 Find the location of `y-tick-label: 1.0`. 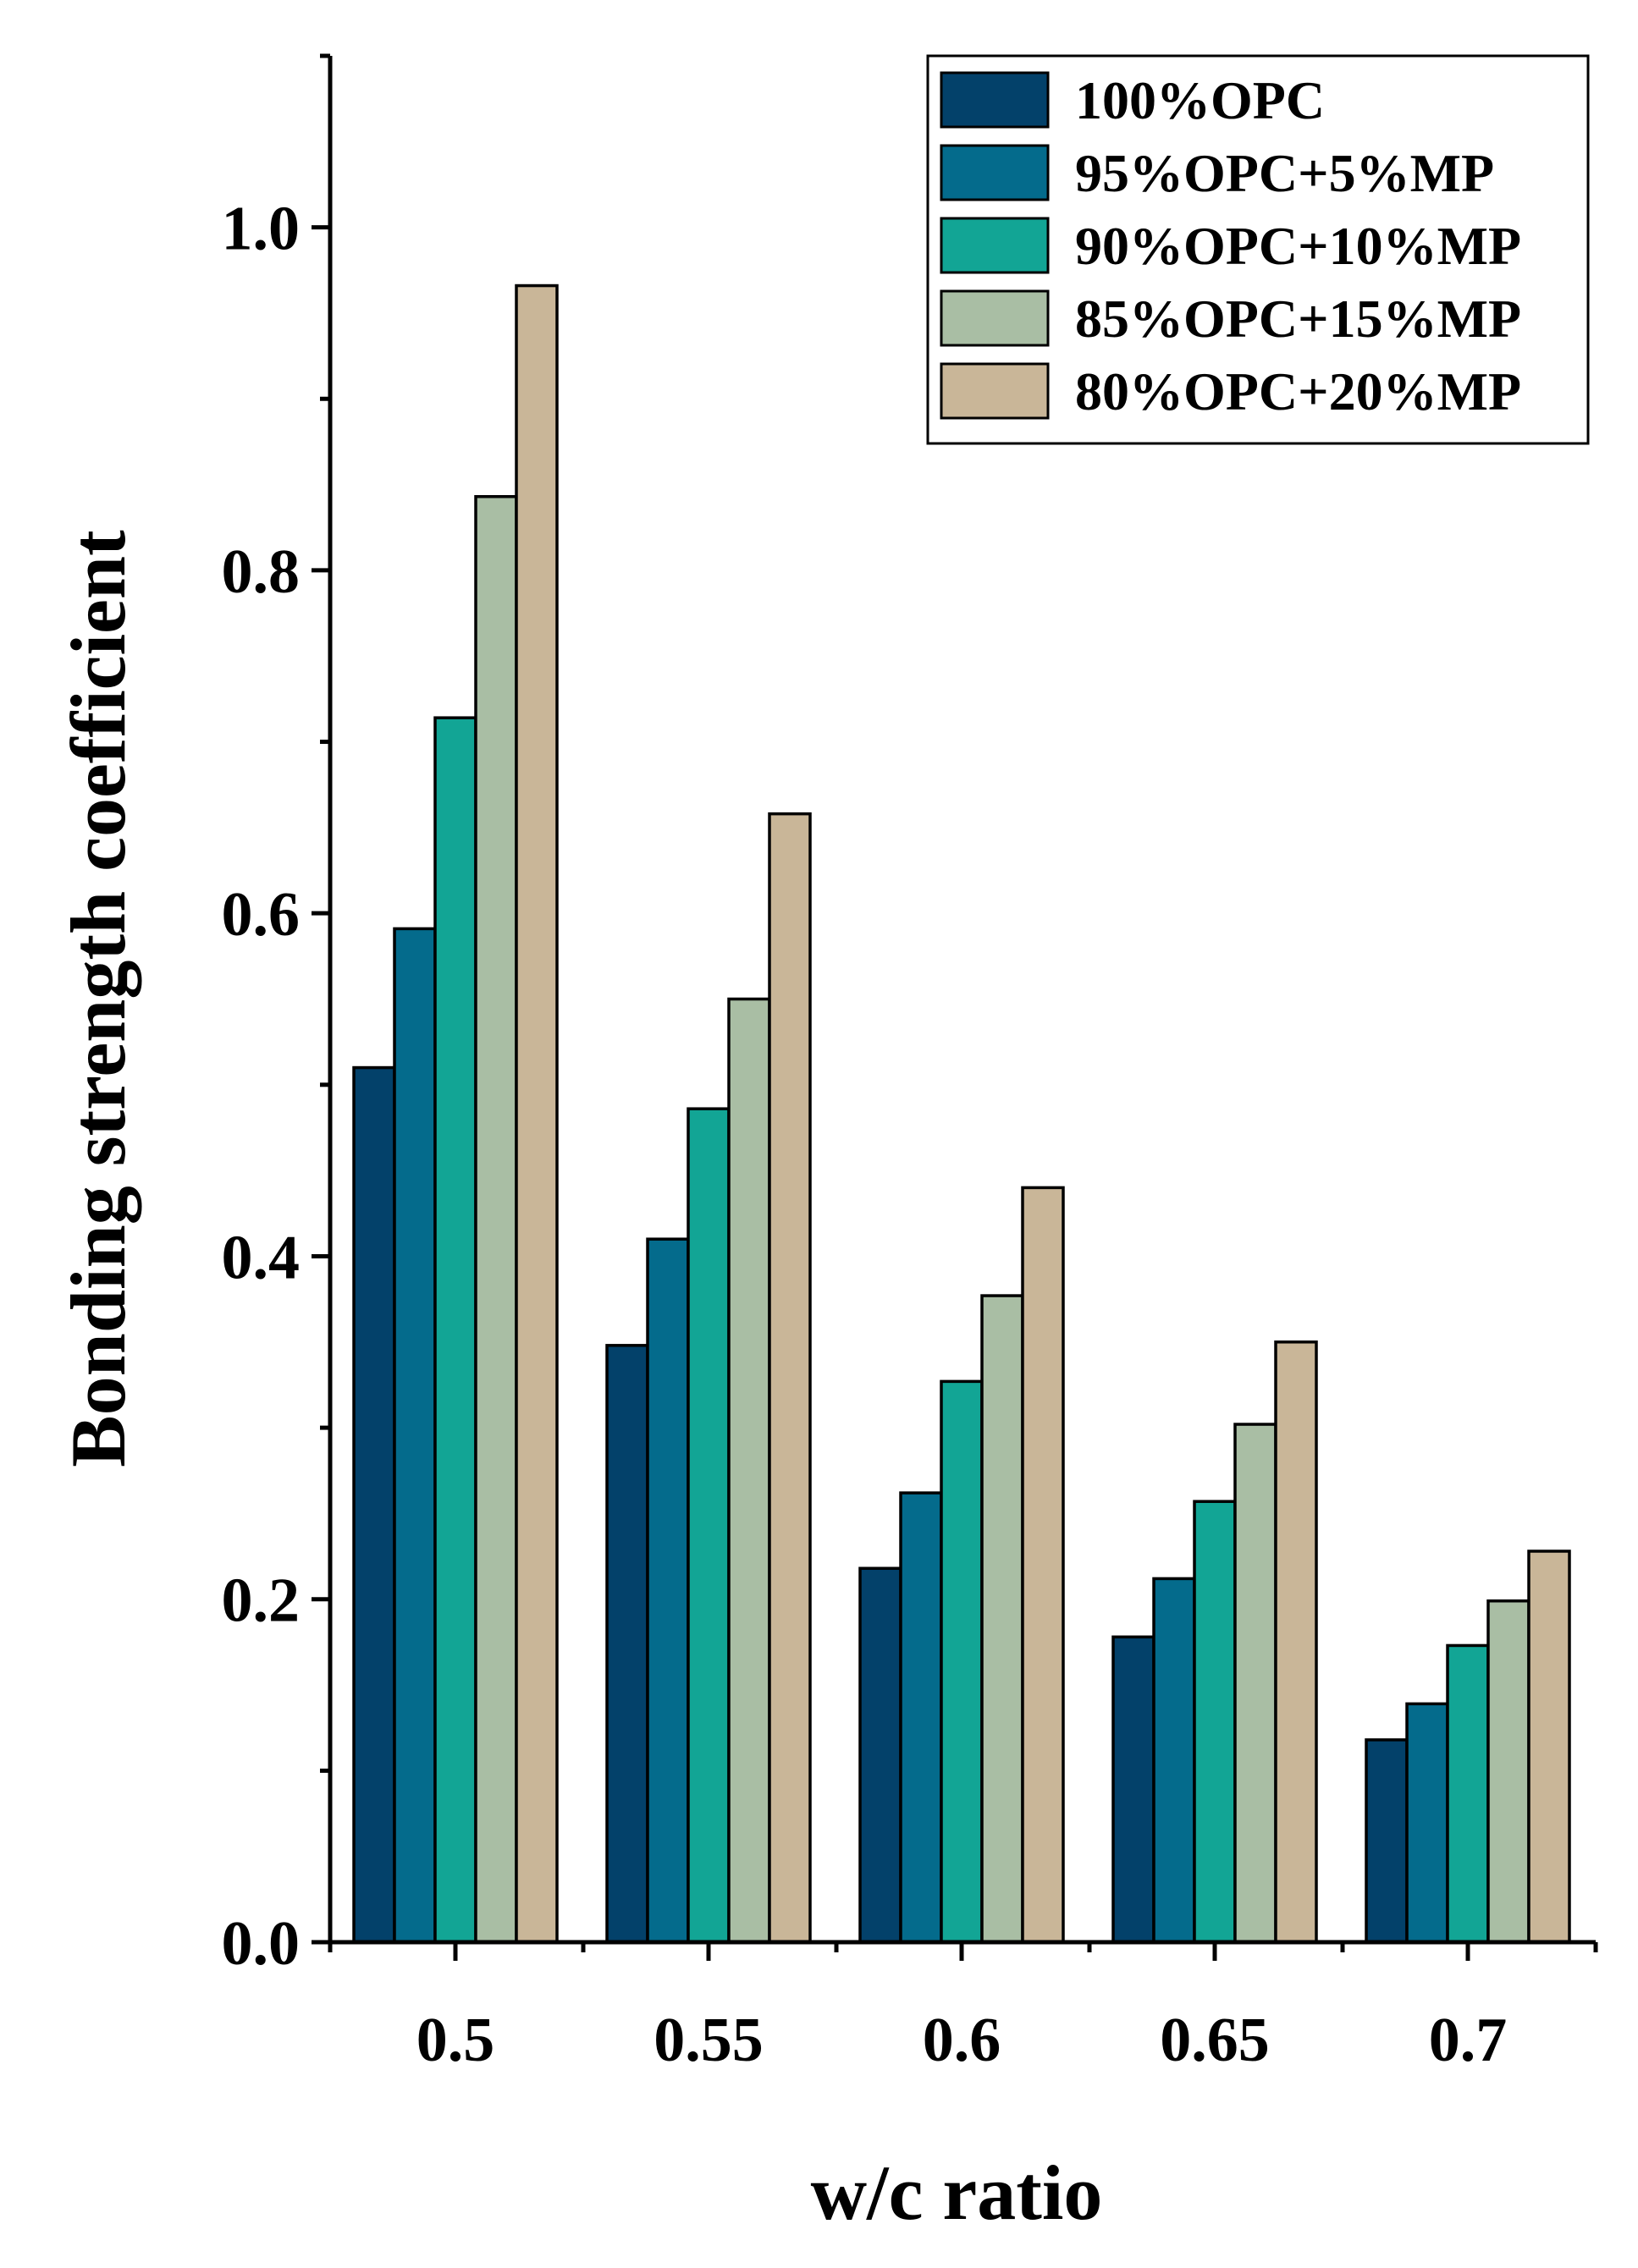

y-tick-label: 1.0 is located at coordinates (261, 230).